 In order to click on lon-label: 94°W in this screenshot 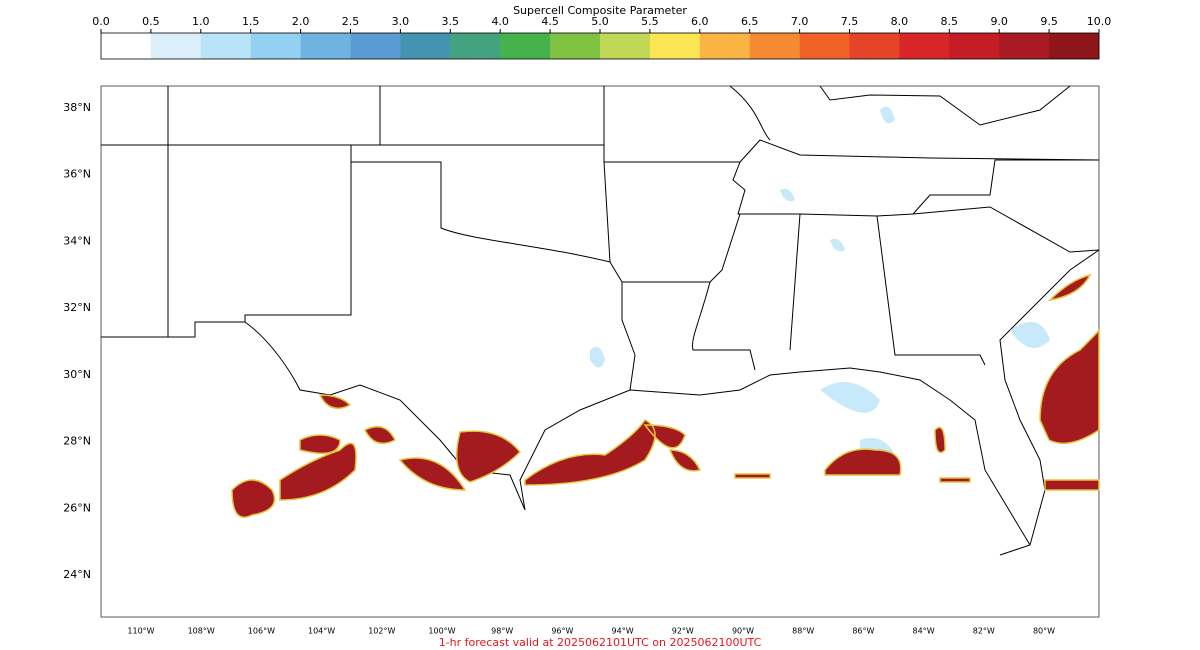, I will do `click(623, 631)`.